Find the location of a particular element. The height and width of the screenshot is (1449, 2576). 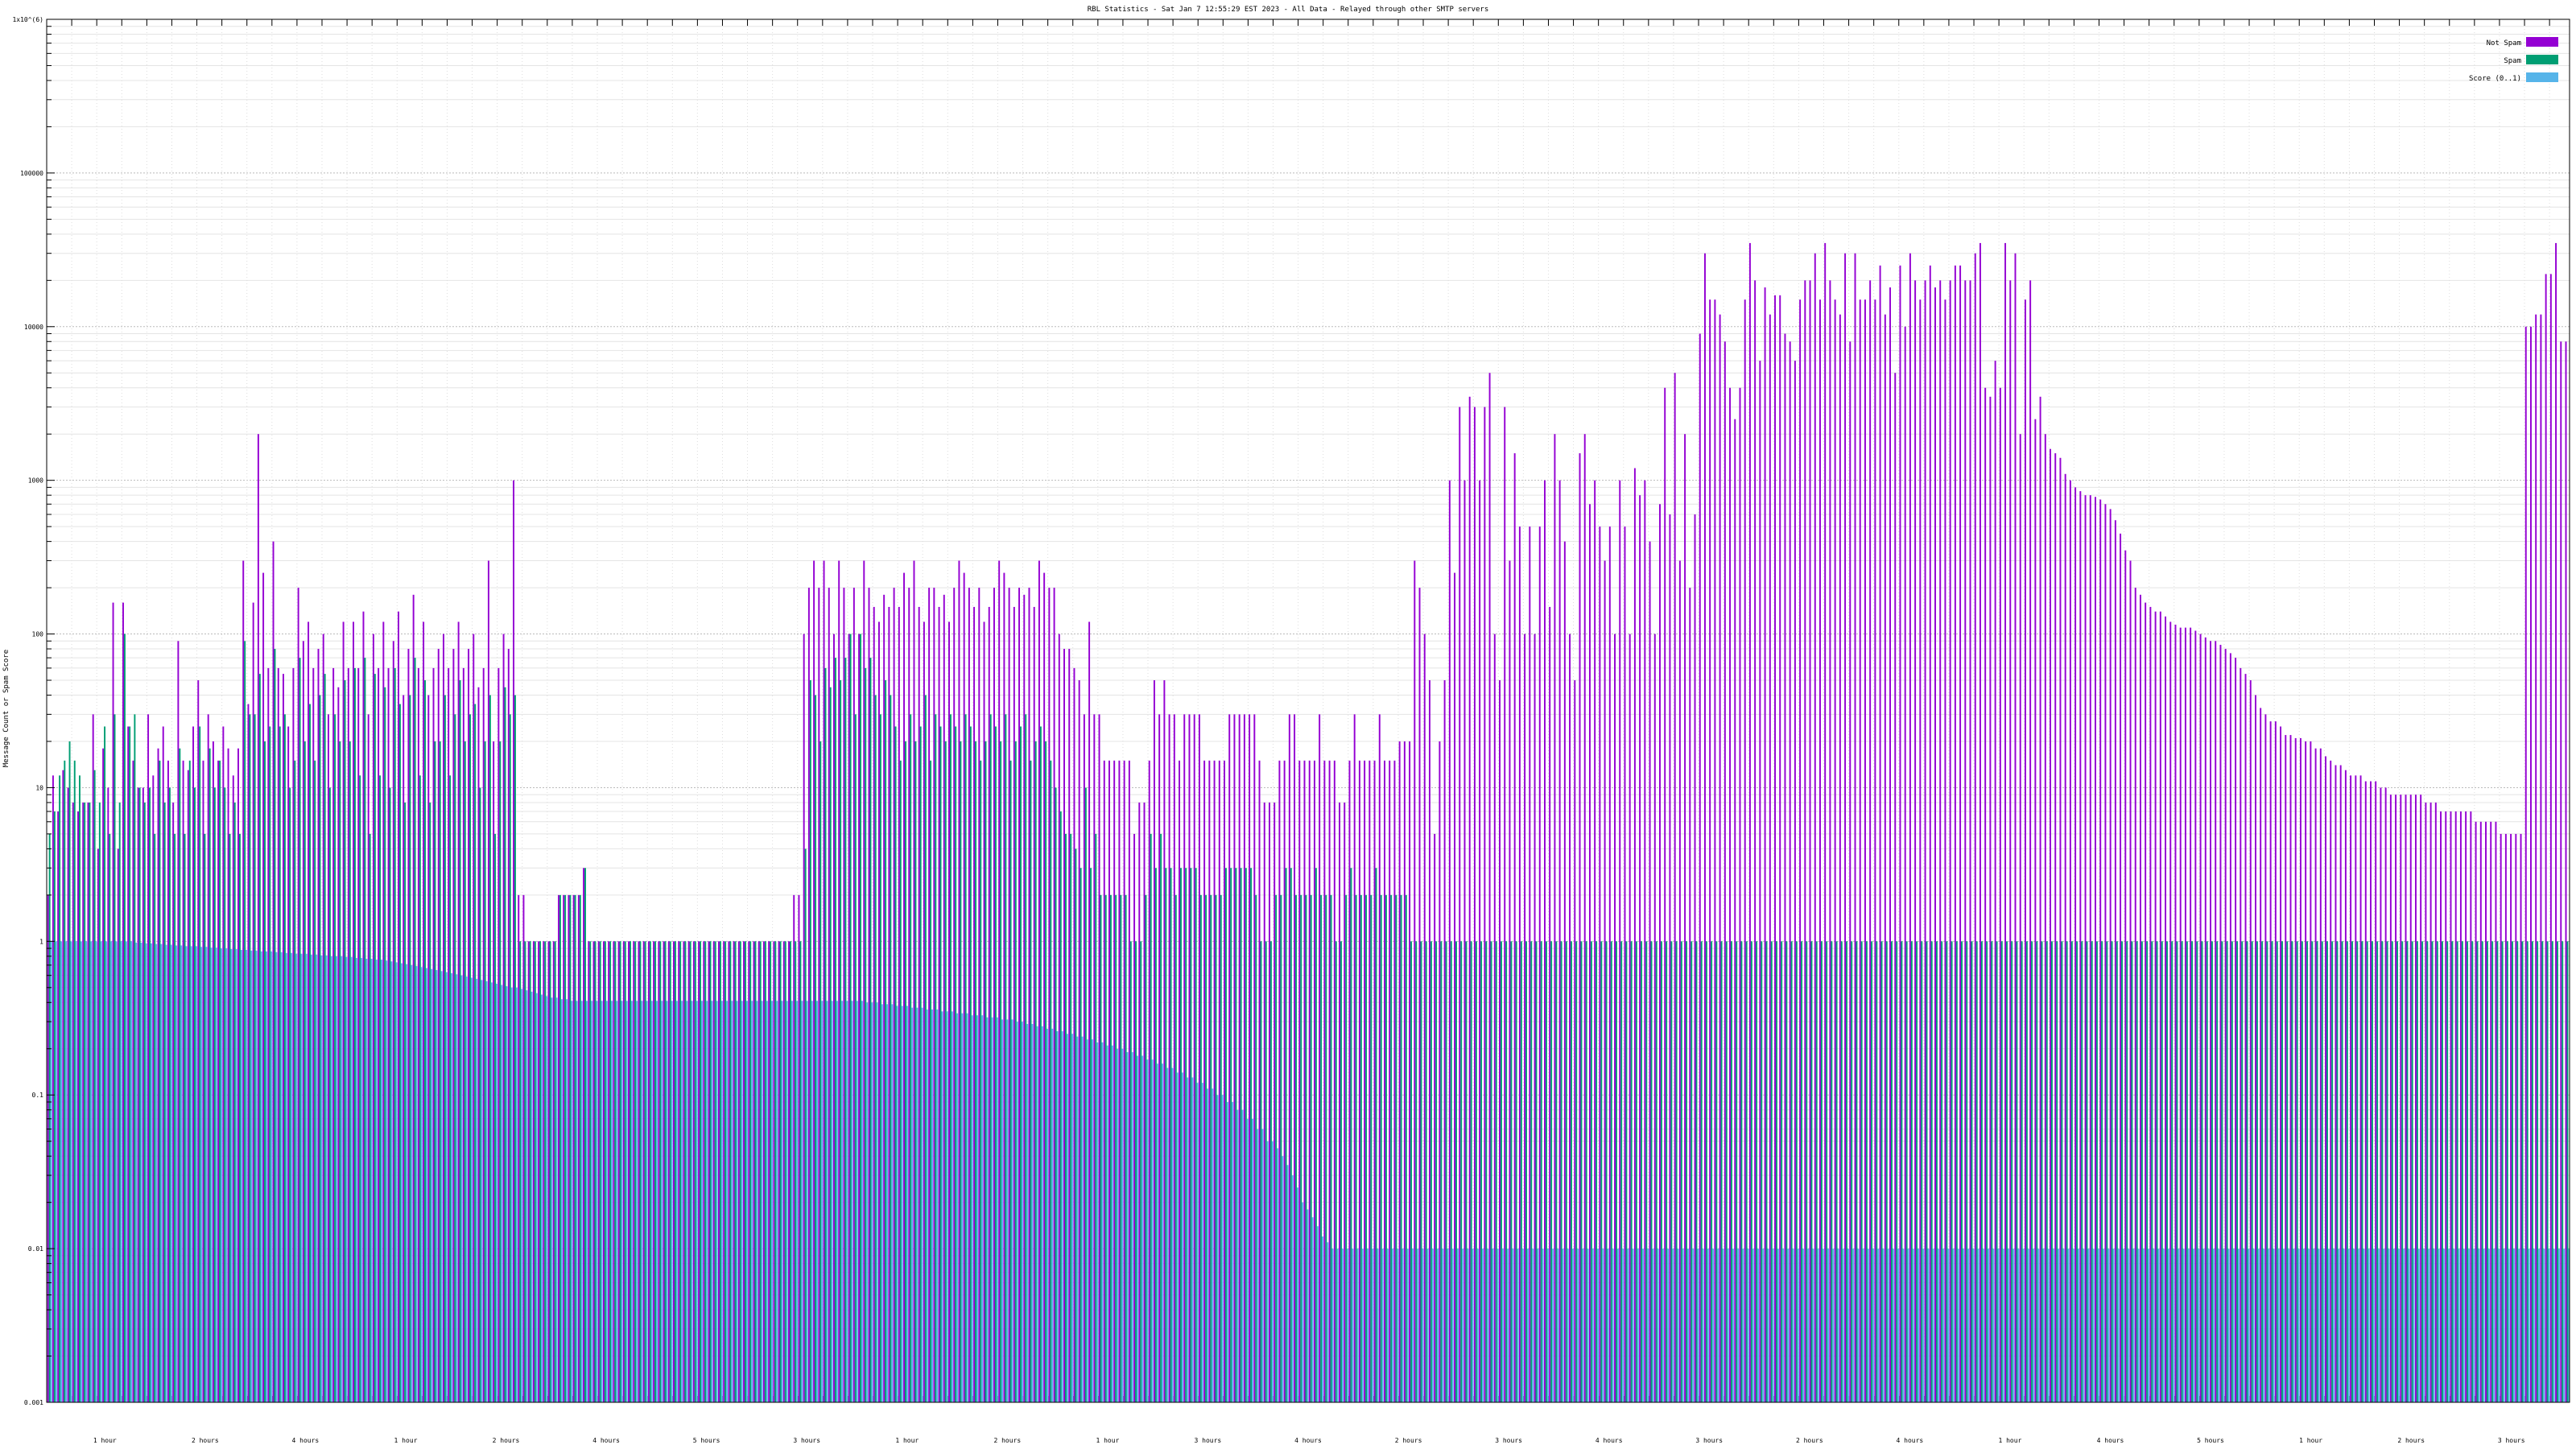

legend-swatch is located at coordinates (2542, 59).